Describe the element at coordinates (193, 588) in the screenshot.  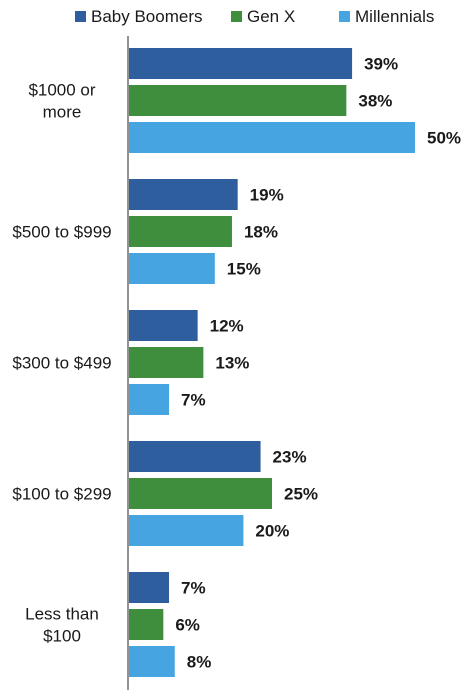
I see `value-label-baby-boomers-4: 7%` at that location.